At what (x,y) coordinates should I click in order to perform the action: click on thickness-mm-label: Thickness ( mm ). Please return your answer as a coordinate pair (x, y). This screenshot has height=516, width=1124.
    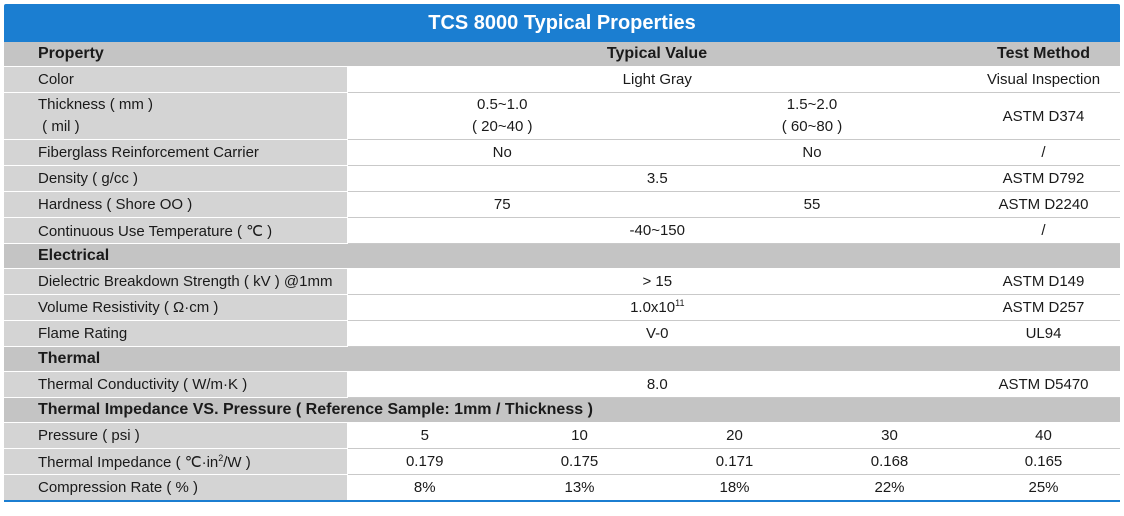
    Looking at the image, I should click on (96, 104).